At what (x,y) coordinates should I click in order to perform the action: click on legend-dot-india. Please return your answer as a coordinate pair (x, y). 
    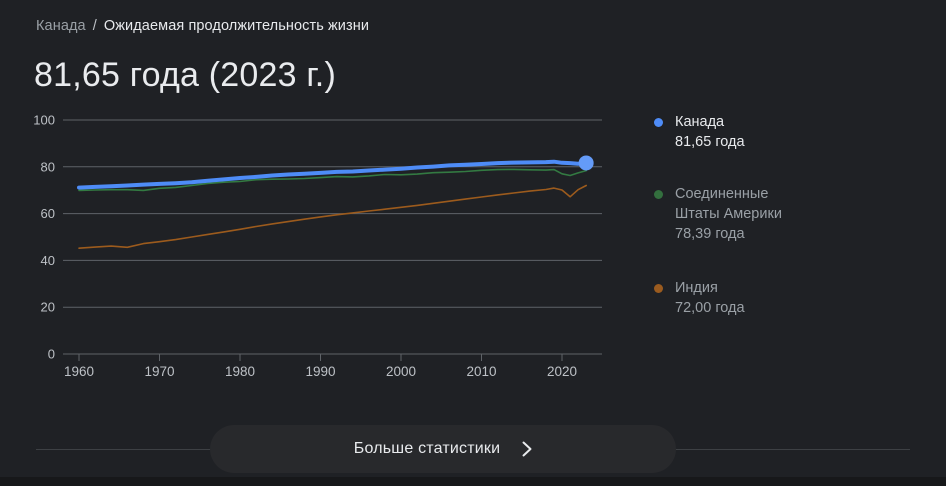
    Looking at the image, I should click on (658, 288).